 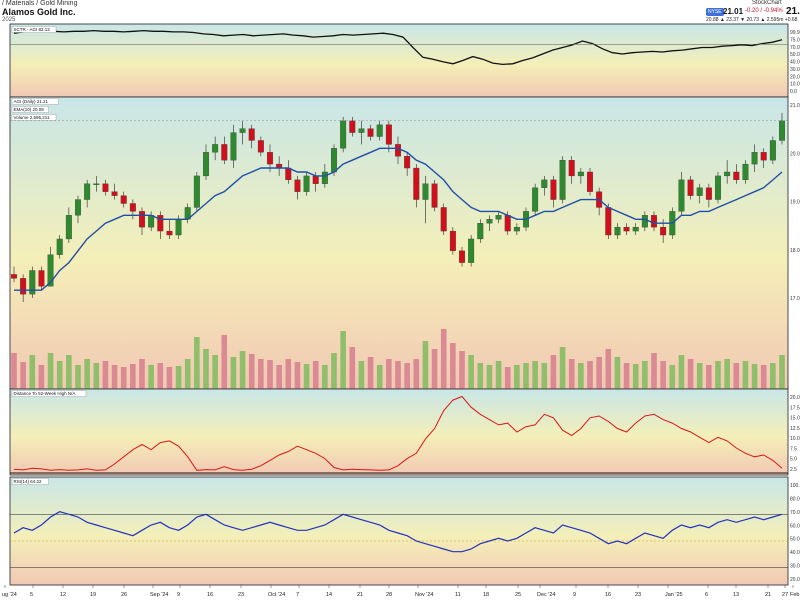 I want to click on x-axis-tick-label: 23, so click(x=241, y=595).